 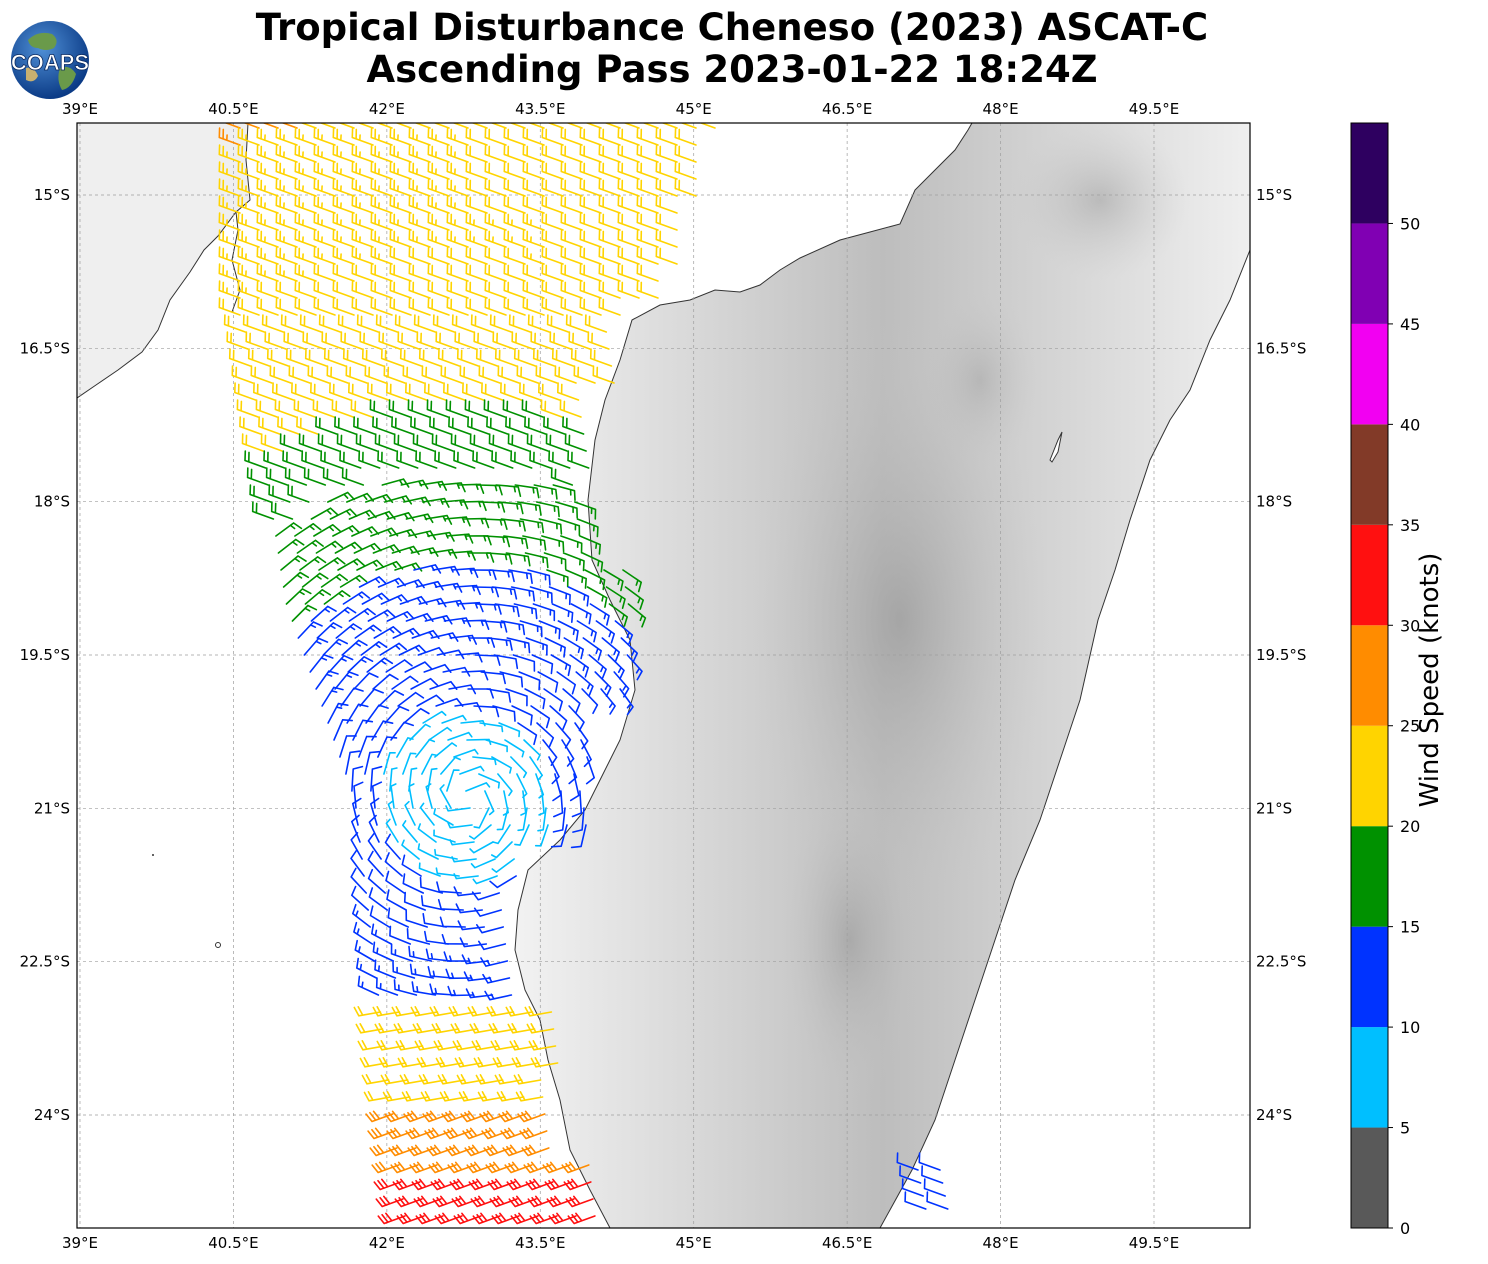 I want to click on lat-tick-label-left: 19.5°S, so click(x=45, y=655).